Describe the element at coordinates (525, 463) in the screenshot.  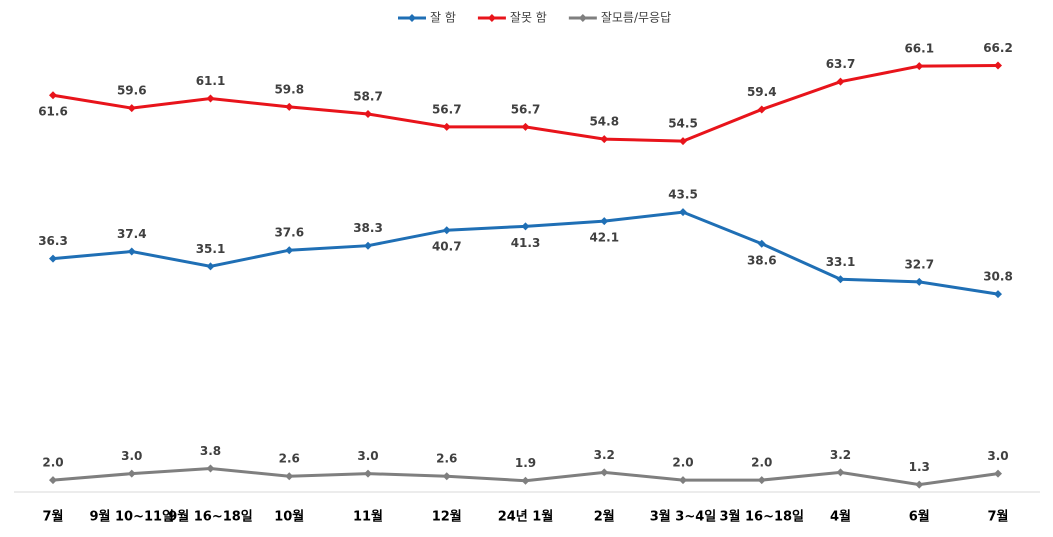
I see `value-label: 1.9` at that location.